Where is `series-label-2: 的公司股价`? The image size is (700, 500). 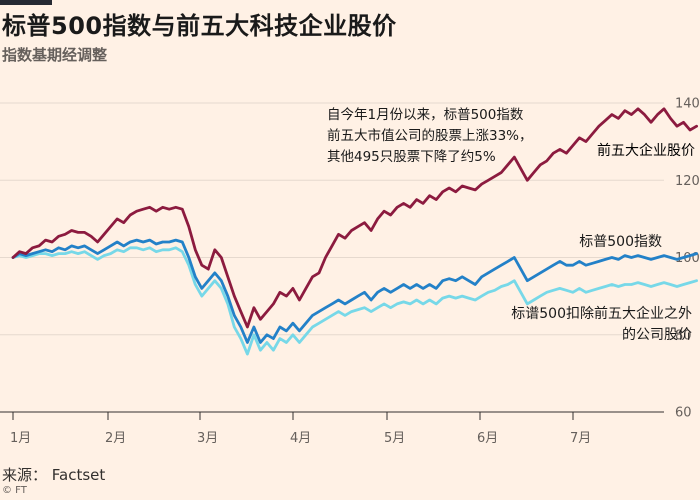 series-label-2: 的公司股价 is located at coordinates (657, 335).